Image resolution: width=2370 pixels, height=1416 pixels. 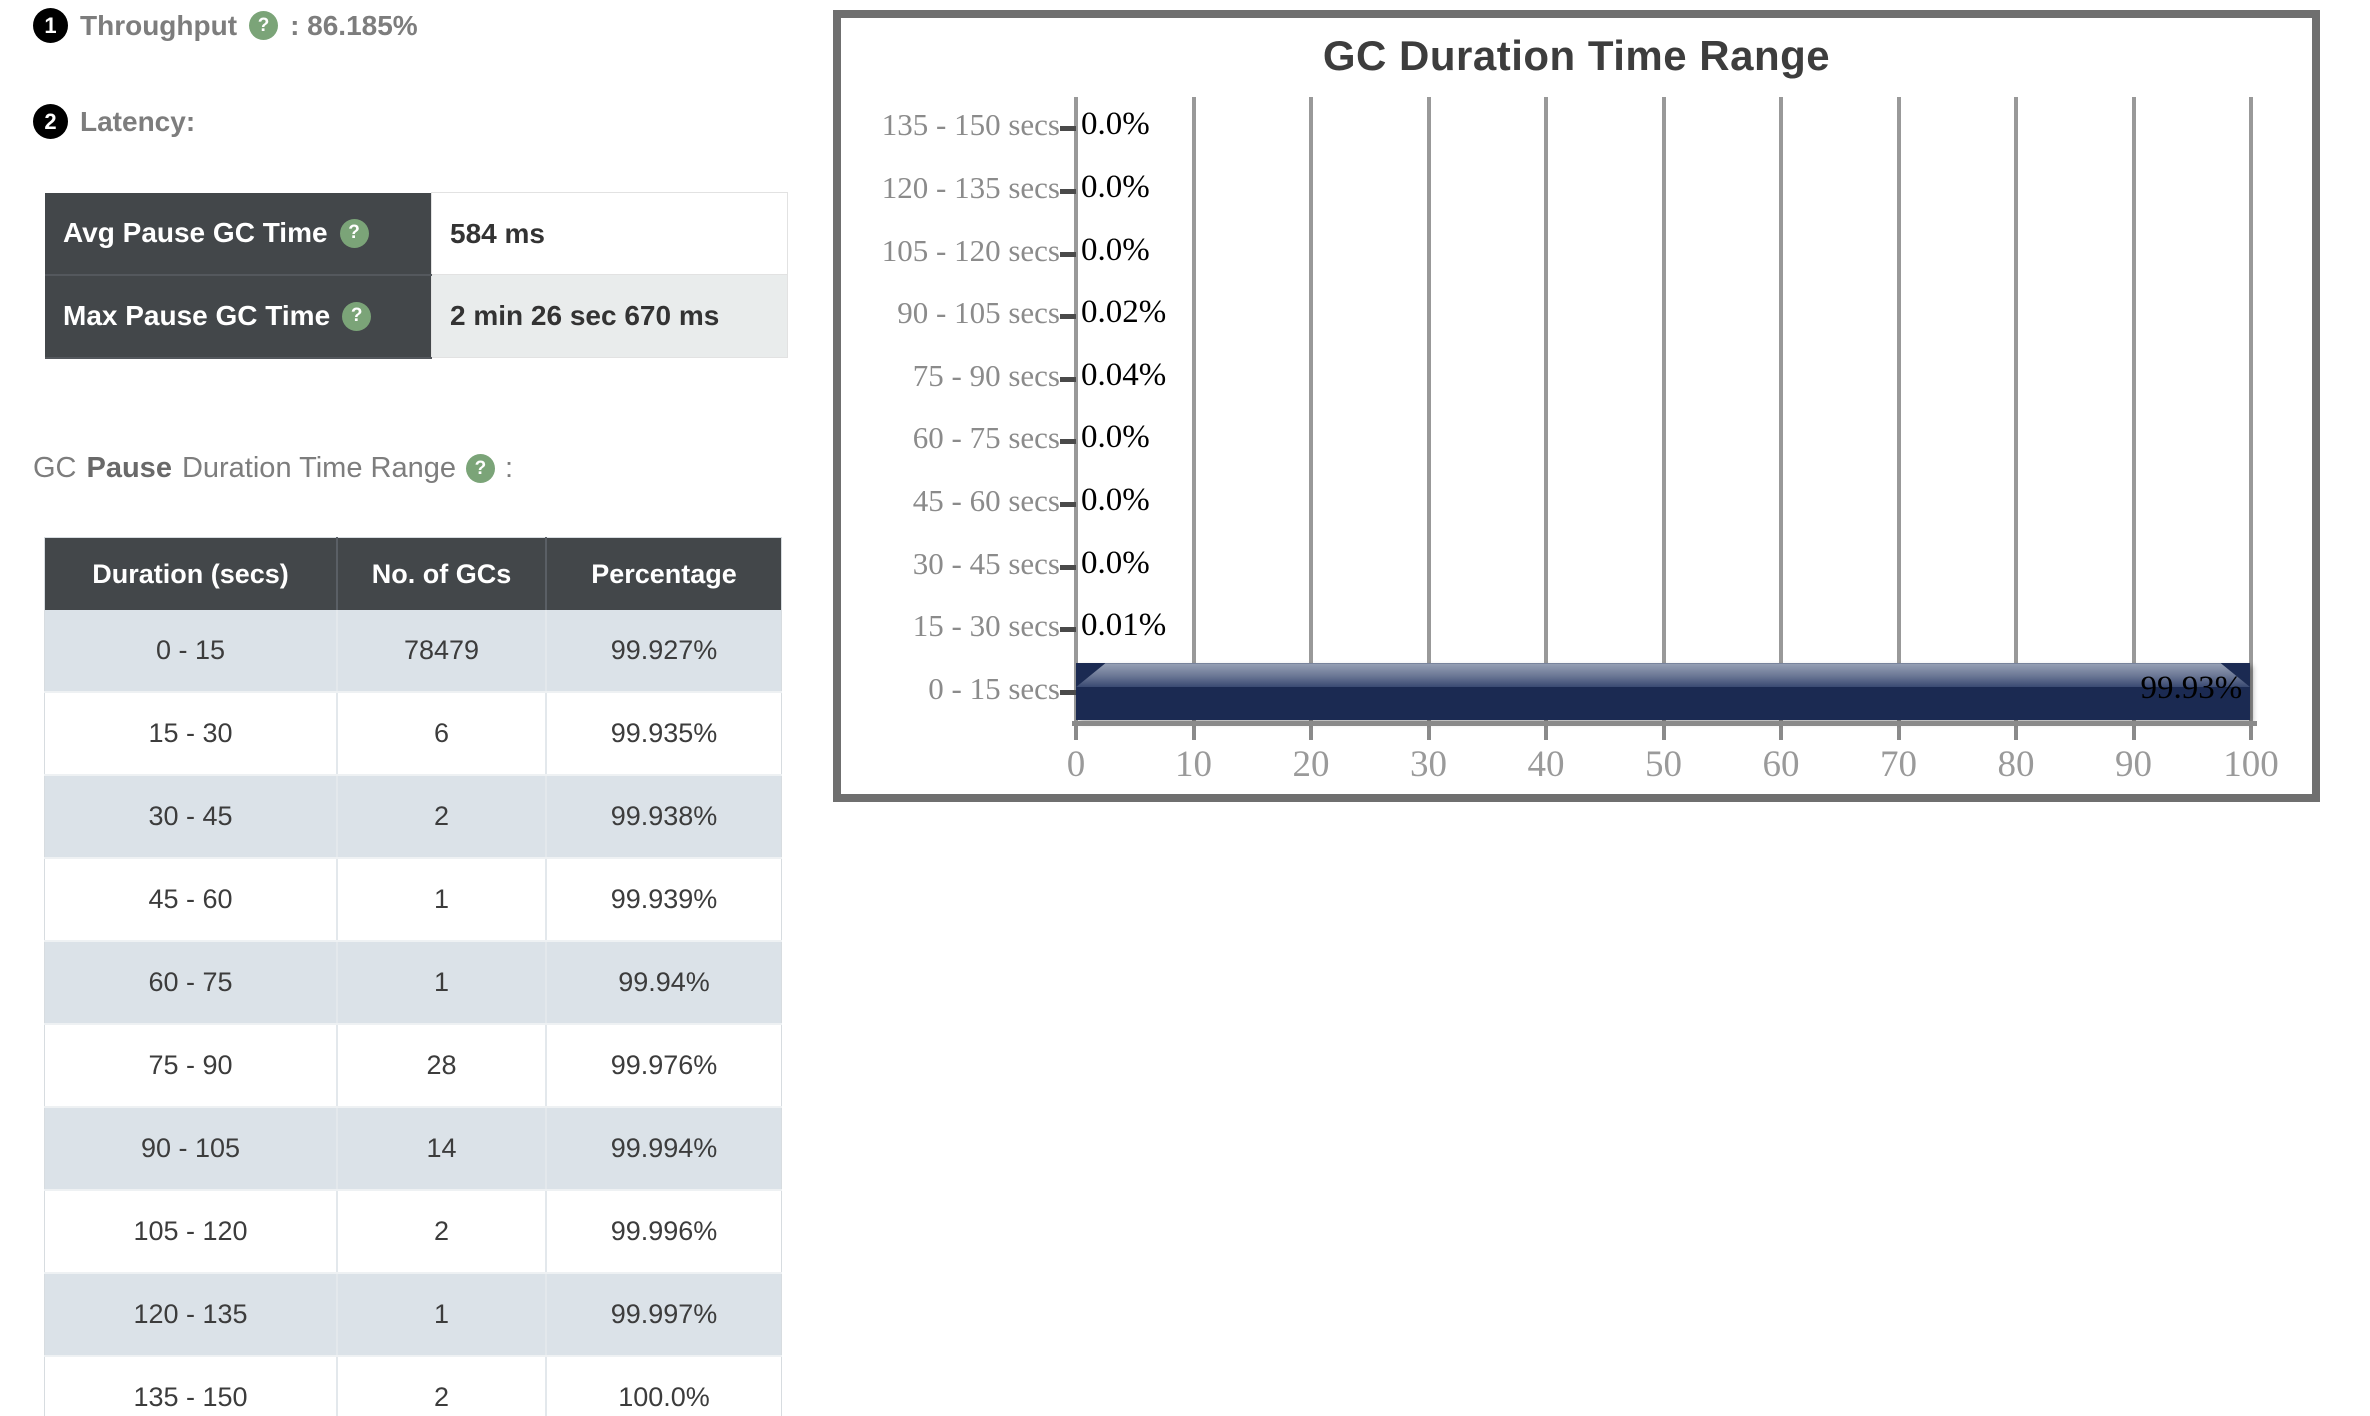 What do you see at coordinates (986, 626) in the screenshot?
I see `y-category-label: 15 - 30 secs` at bounding box center [986, 626].